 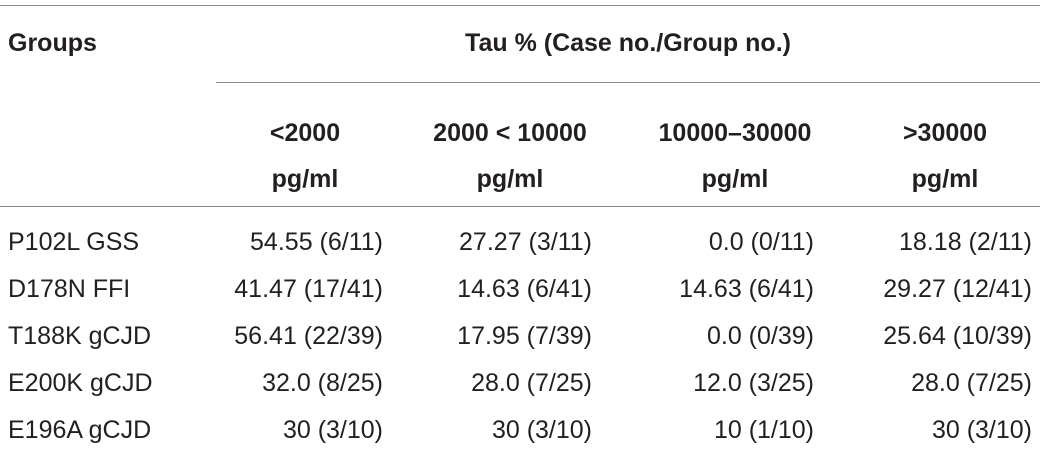 I want to click on header-body-rule, so click(x=520, y=206).